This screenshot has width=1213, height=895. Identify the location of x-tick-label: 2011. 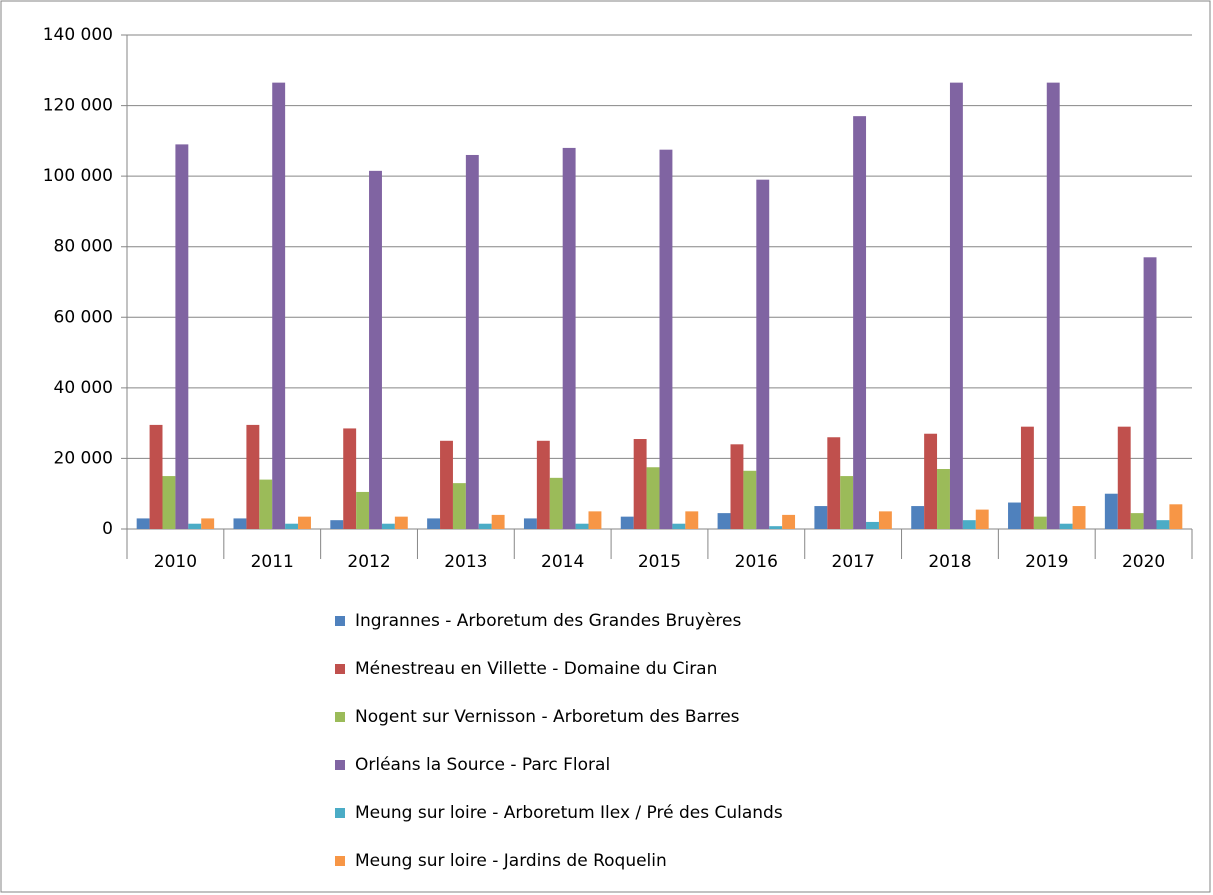
(272, 562).